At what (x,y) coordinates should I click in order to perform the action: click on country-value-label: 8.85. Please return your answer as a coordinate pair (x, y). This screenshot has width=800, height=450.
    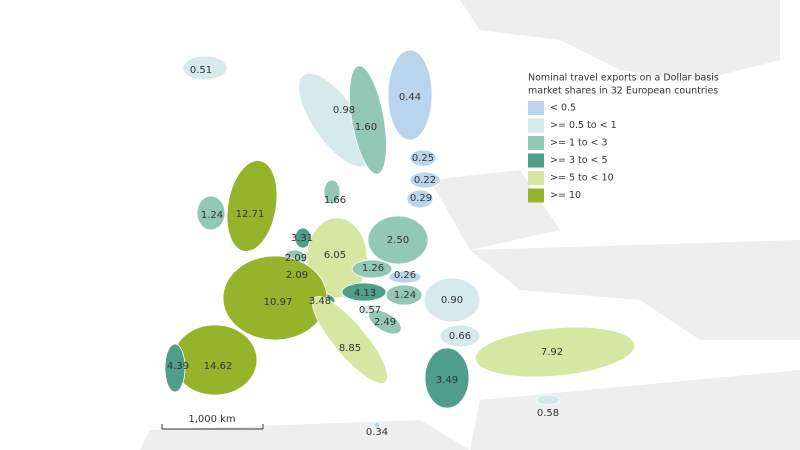
    Looking at the image, I should click on (350, 348).